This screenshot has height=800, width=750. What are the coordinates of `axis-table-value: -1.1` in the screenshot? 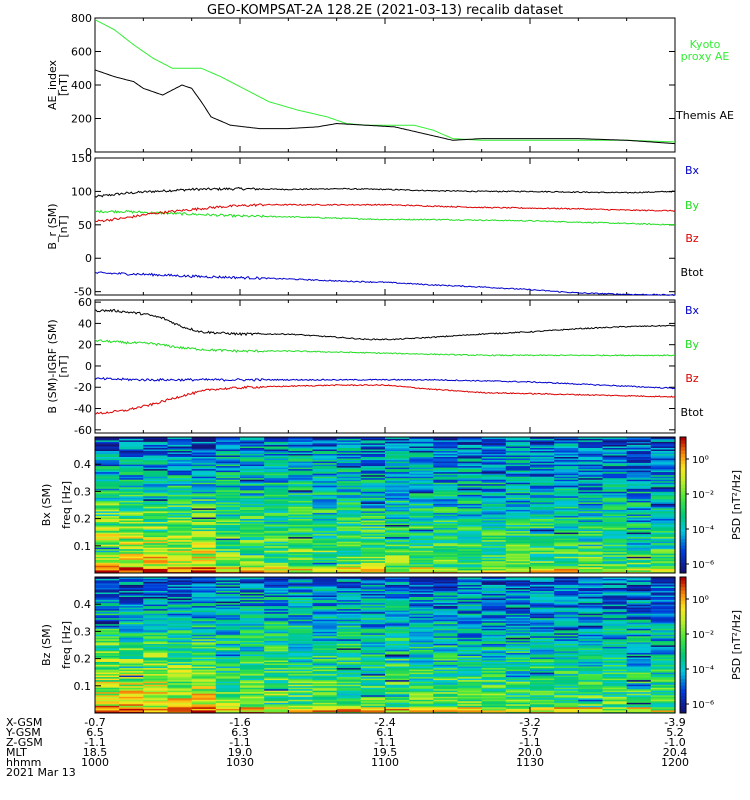 It's located at (94, 742).